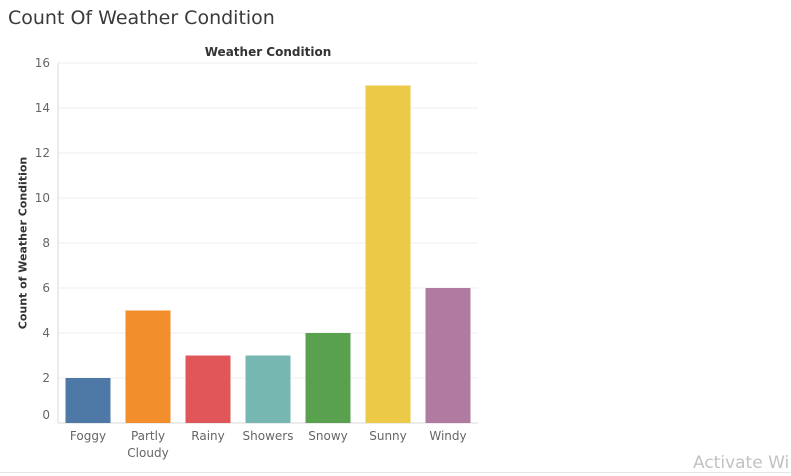 The width and height of the screenshot is (791, 476). I want to click on activation-watermark: Activate Wi, so click(741, 463).